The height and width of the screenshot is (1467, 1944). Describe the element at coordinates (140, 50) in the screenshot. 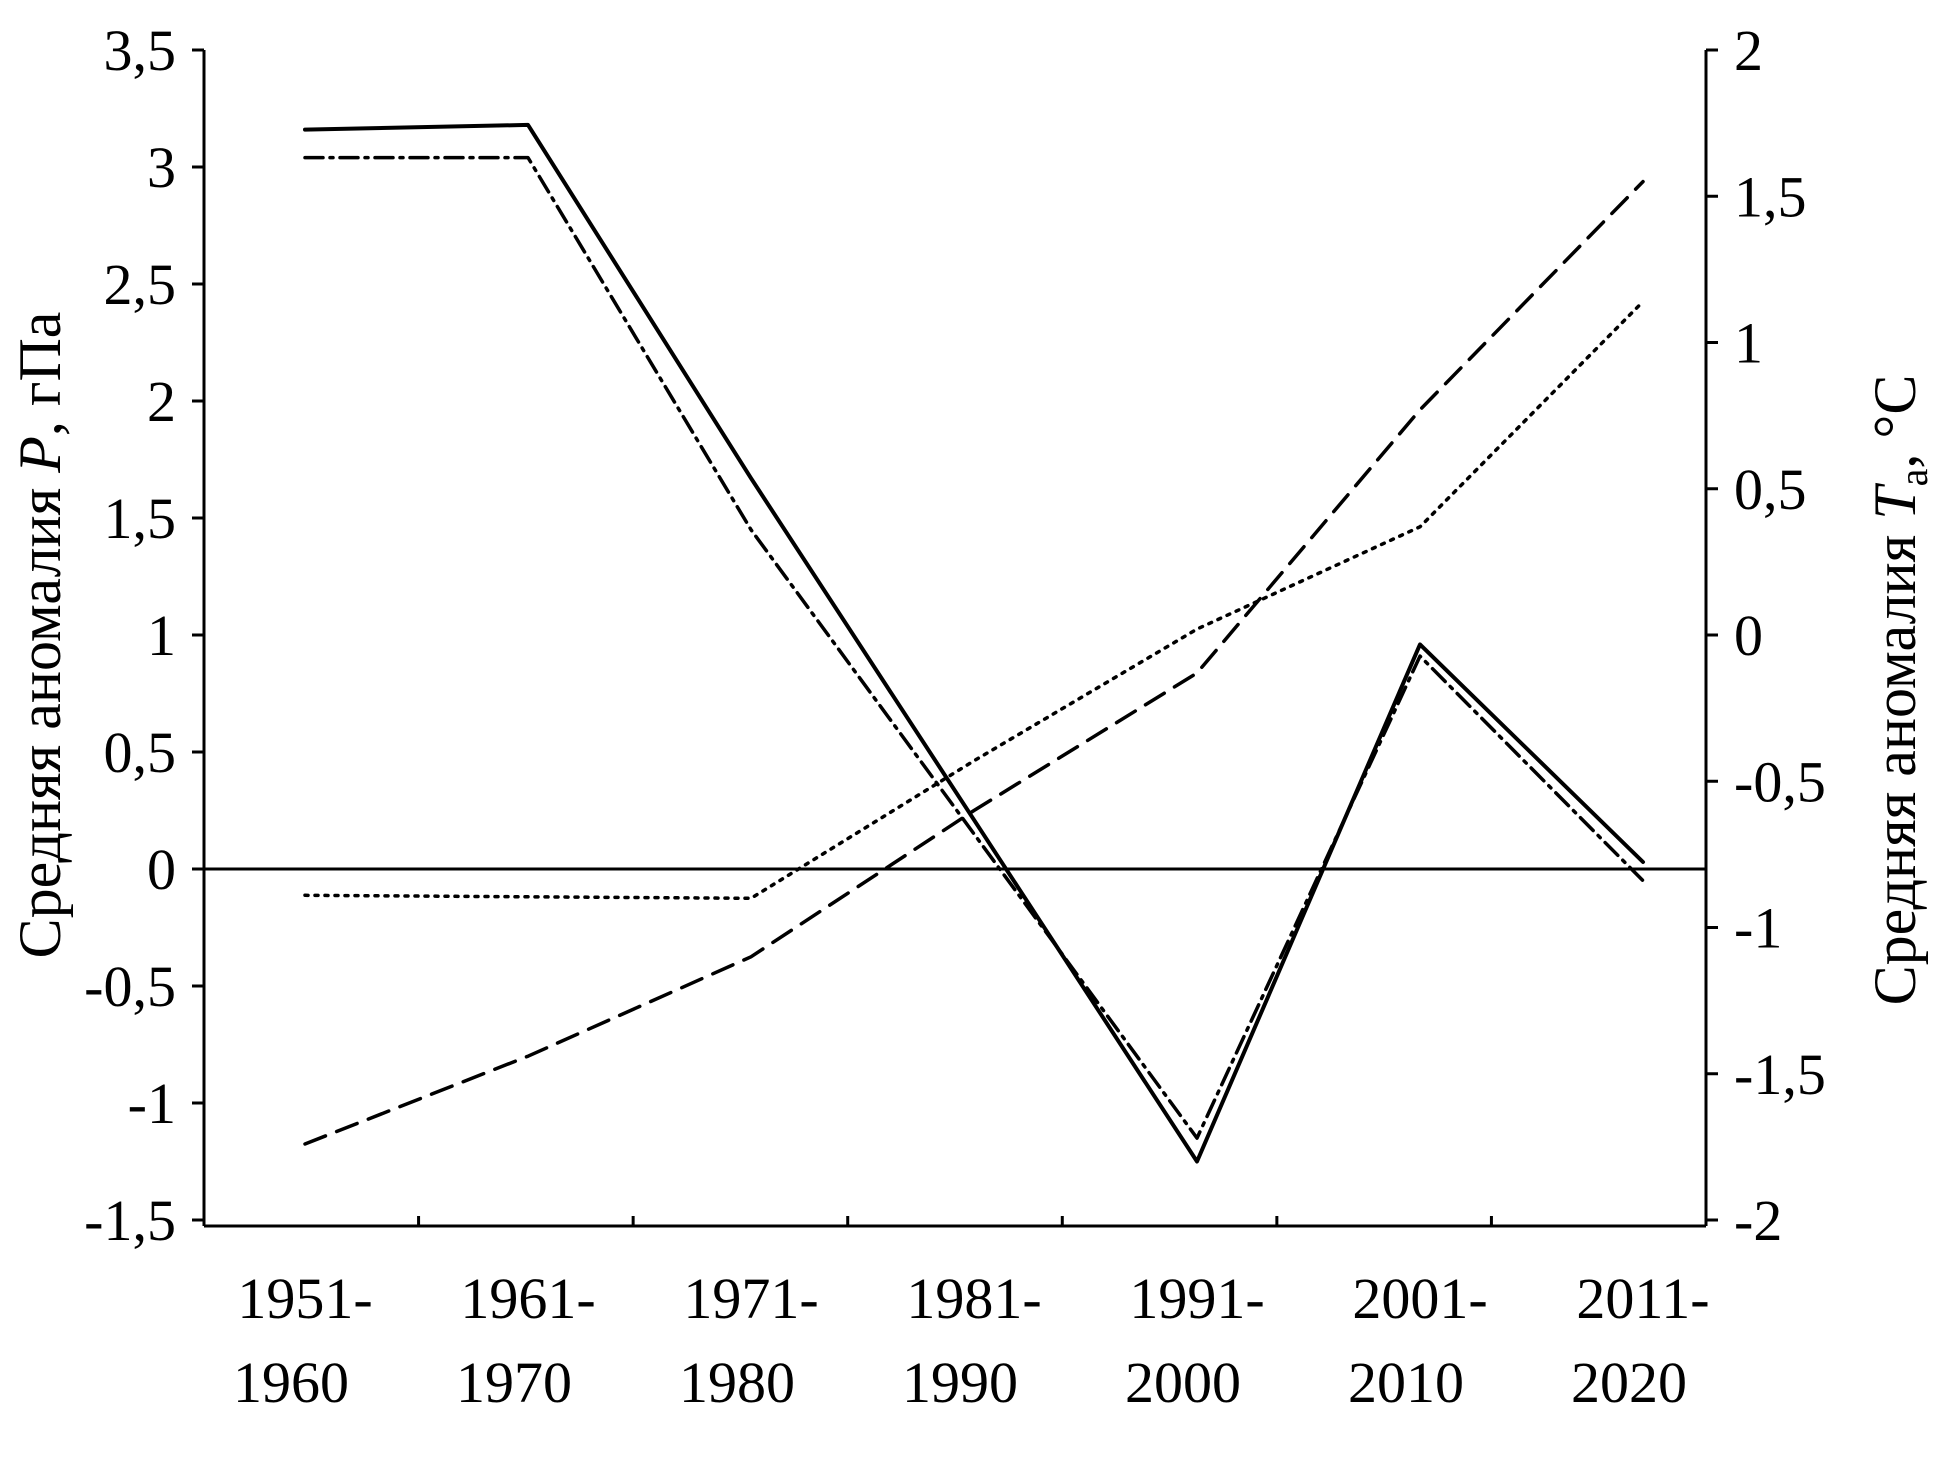

I see `left-tick-label: 3,5` at that location.